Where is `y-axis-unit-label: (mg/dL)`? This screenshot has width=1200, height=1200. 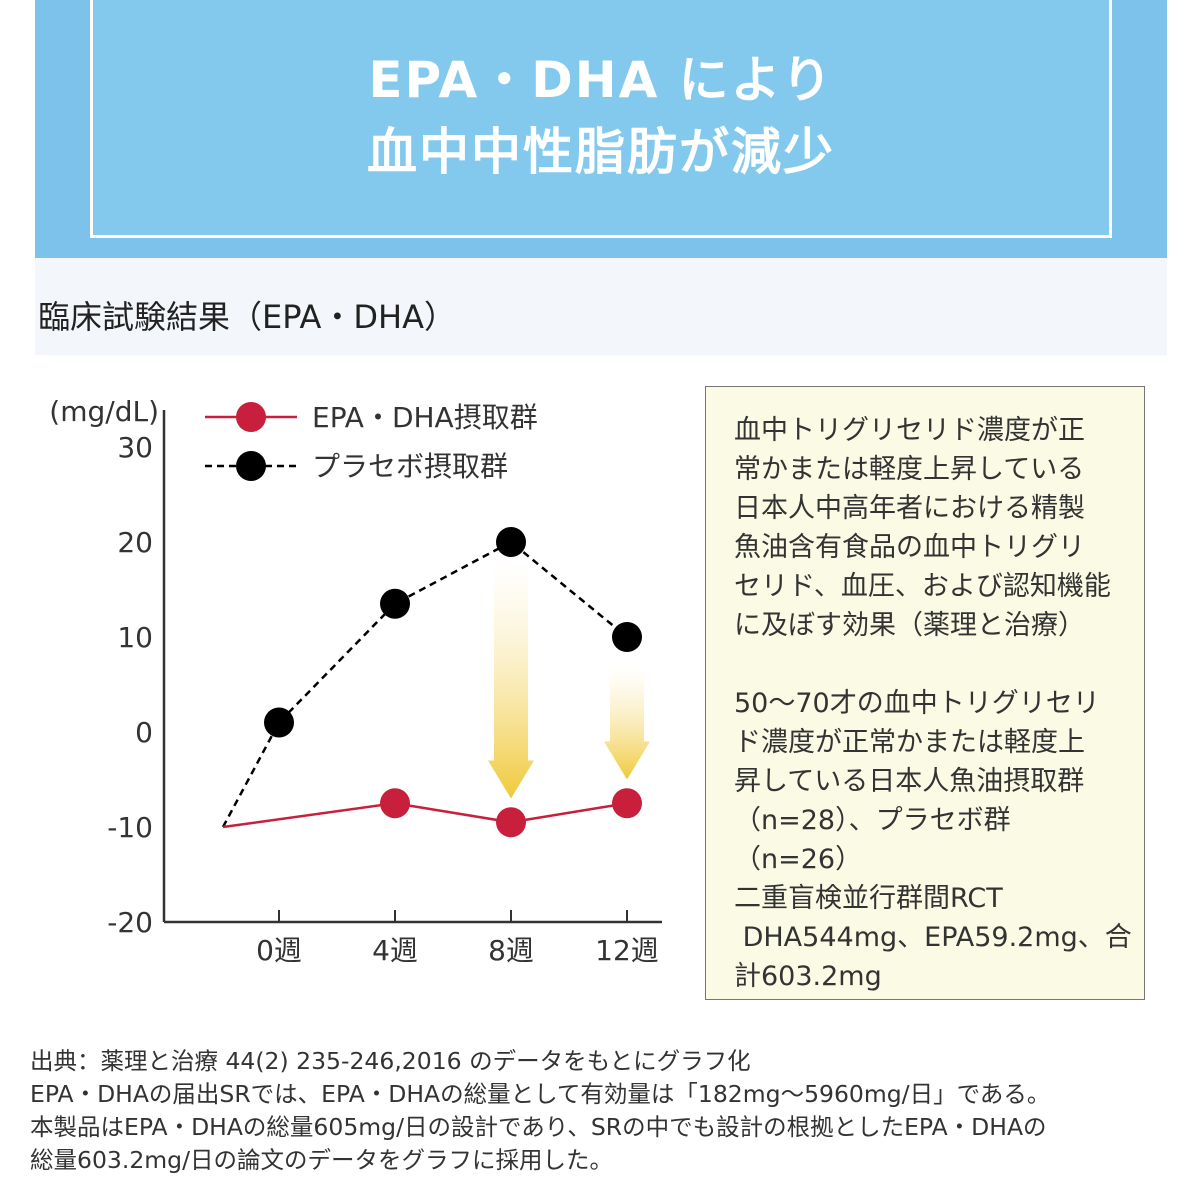
y-axis-unit-label: (mg/dL) is located at coordinates (104, 411).